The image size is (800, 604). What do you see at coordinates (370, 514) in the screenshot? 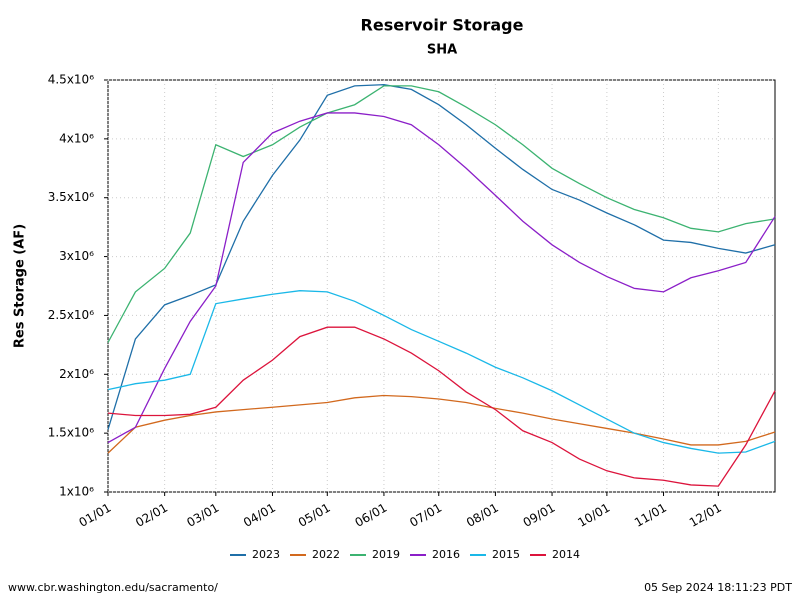
I see `x-tick-label: 06/01` at bounding box center [370, 514].